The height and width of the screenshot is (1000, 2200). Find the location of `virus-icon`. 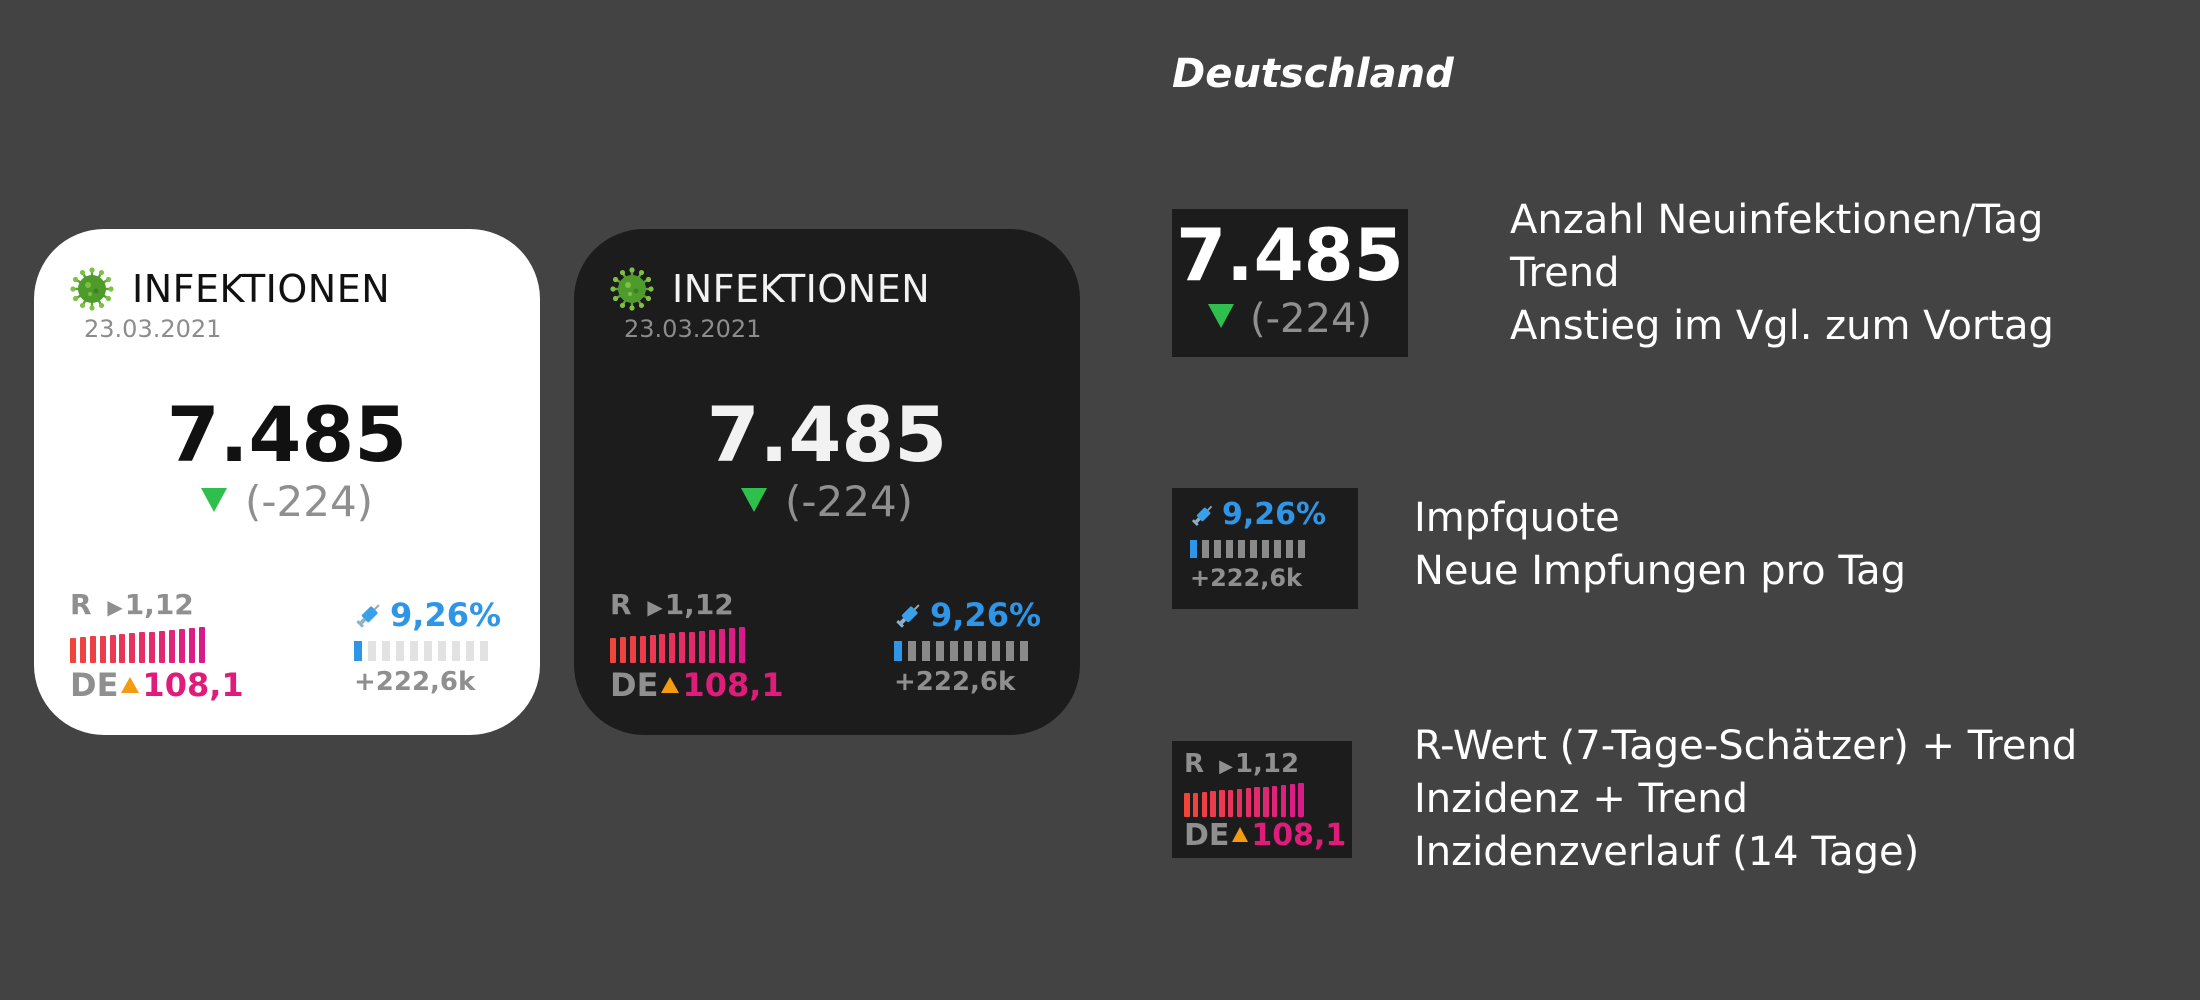

virus-icon is located at coordinates (92, 289).